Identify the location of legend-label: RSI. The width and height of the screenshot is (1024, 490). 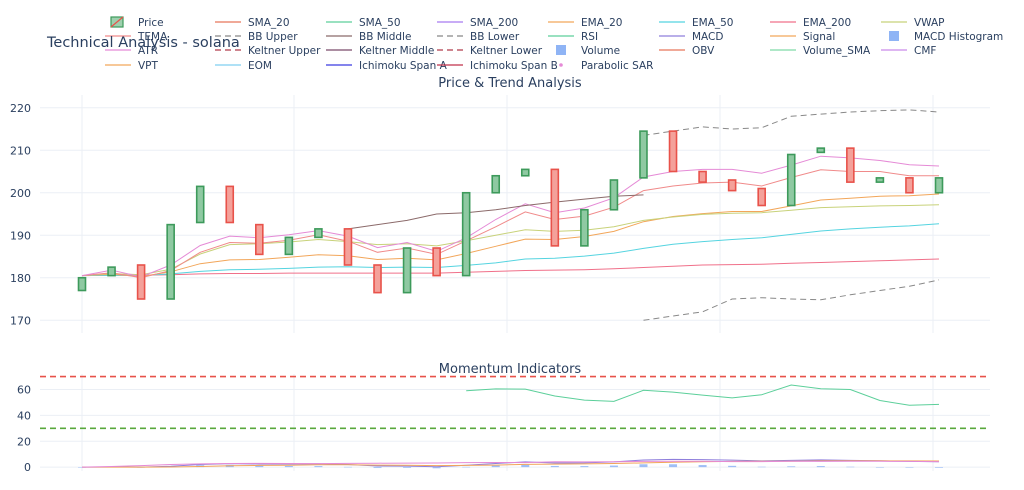
(589, 37).